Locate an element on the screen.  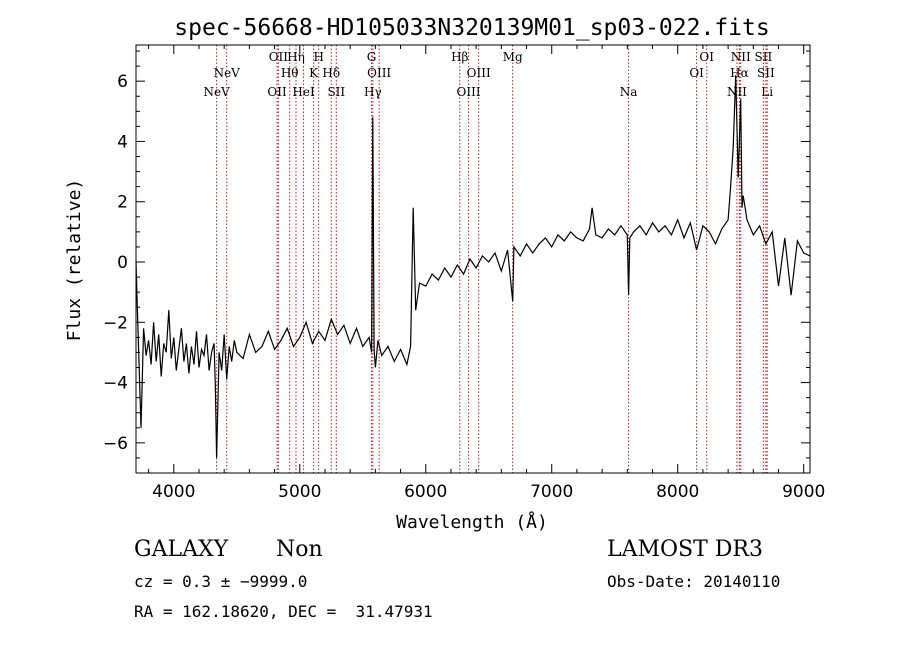
line-label-7: K is located at coordinates (314, 73).